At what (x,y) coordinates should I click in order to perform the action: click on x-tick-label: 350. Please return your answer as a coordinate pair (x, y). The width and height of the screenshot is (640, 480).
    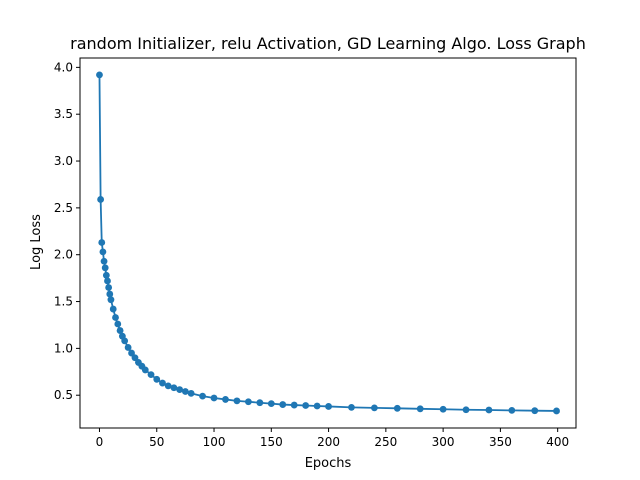
    Looking at the image, I should click on (500, 442).